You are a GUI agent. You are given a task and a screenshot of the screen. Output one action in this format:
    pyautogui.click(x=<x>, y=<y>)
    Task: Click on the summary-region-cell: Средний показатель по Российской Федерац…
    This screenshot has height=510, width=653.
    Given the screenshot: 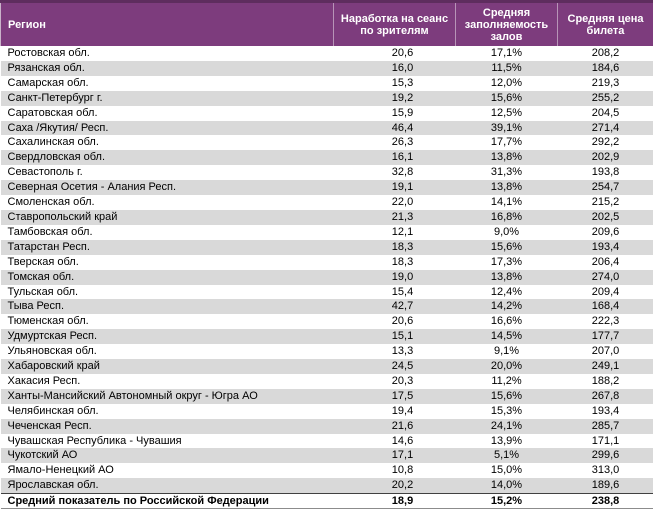 What is the action you would take?
    pyautogui.click(x=167, y=501)
    